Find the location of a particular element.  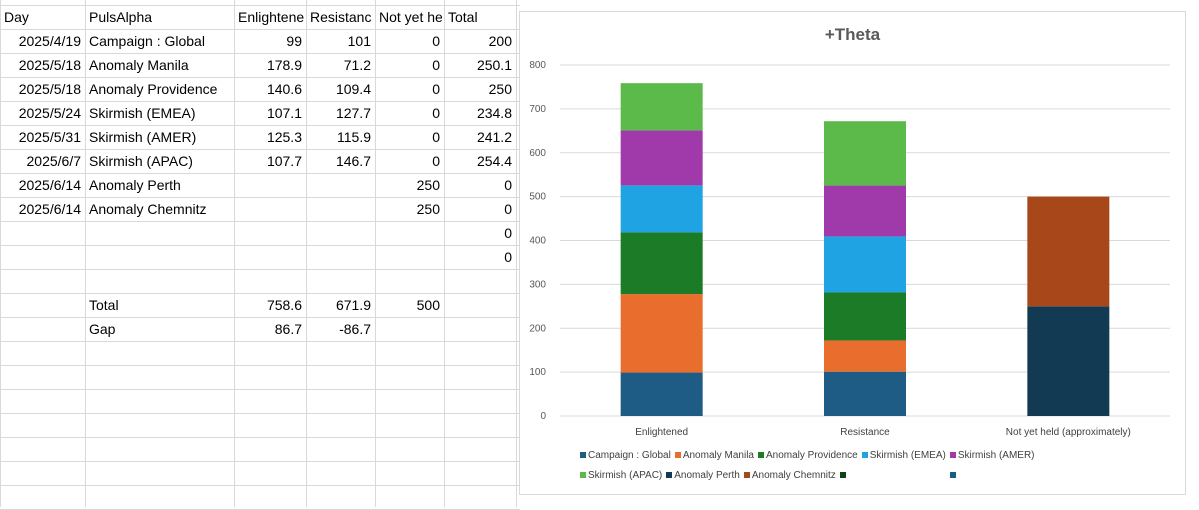

table-cell: 125.3 is located at coordinates (284, 137).